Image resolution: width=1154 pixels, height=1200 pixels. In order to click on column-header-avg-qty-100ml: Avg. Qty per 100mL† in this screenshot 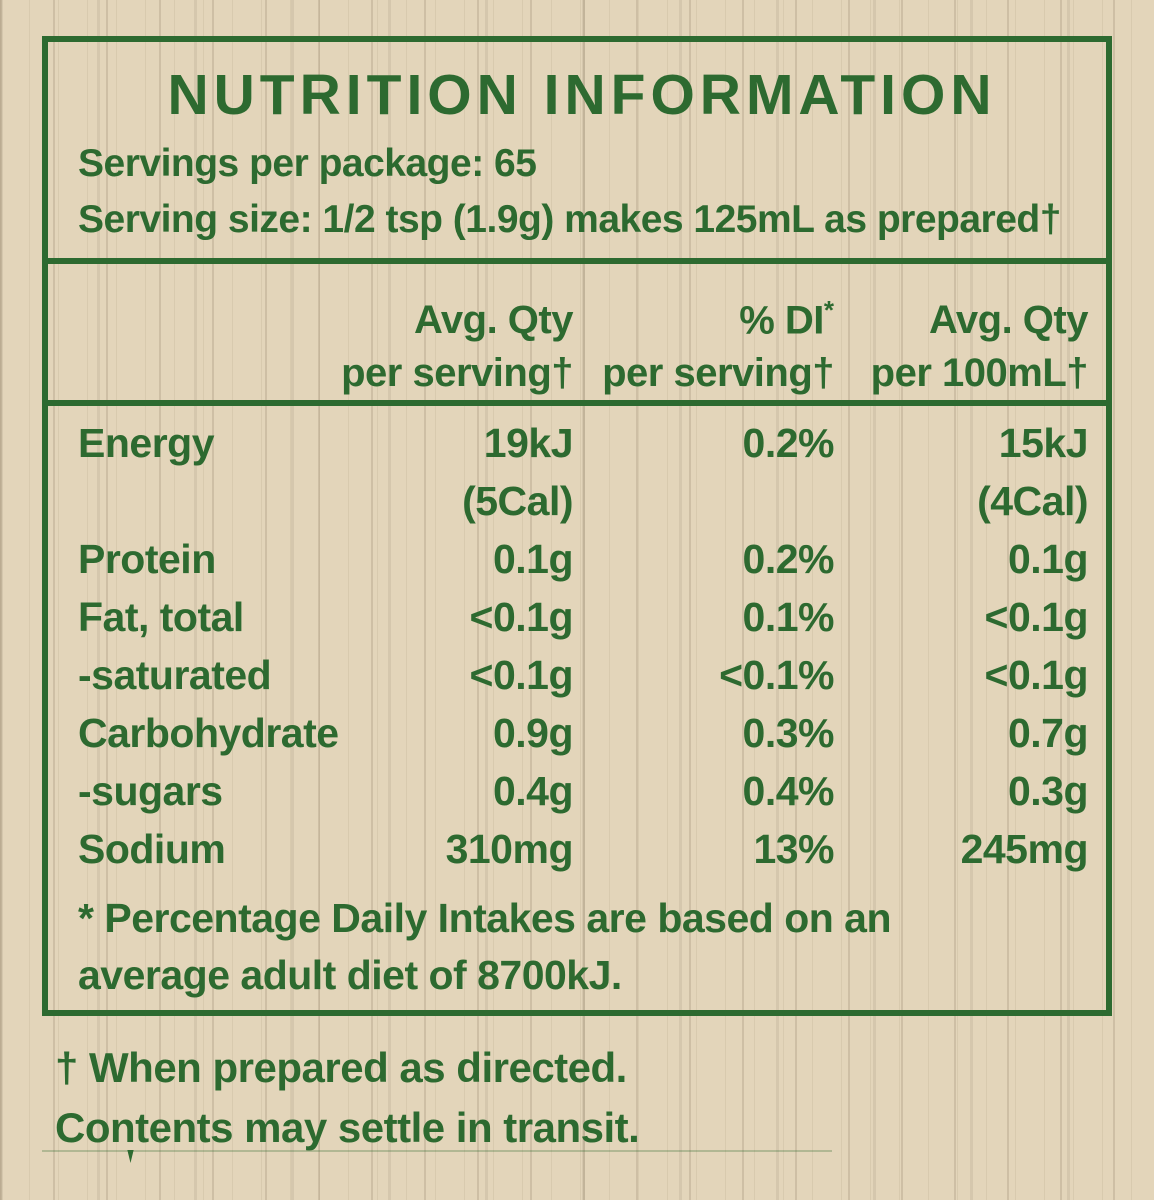, I will do `click(979, 346)`.